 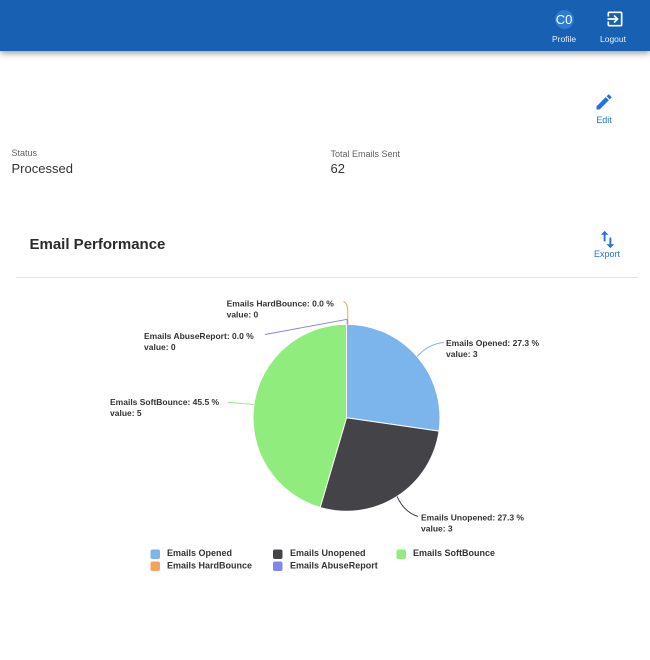 What do you see at coordinates (472, 517) in the screenshot?
I see `svg-text: Emails Unopened: 27.3 %` at bounding box center [472, 517].